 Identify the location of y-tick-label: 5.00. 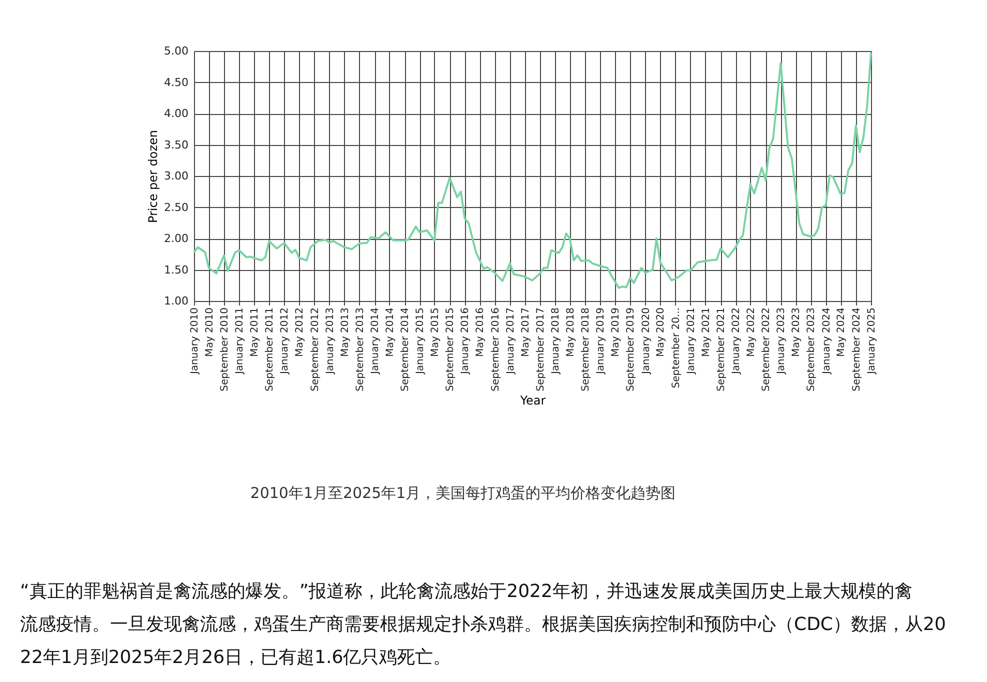
(176, 51).